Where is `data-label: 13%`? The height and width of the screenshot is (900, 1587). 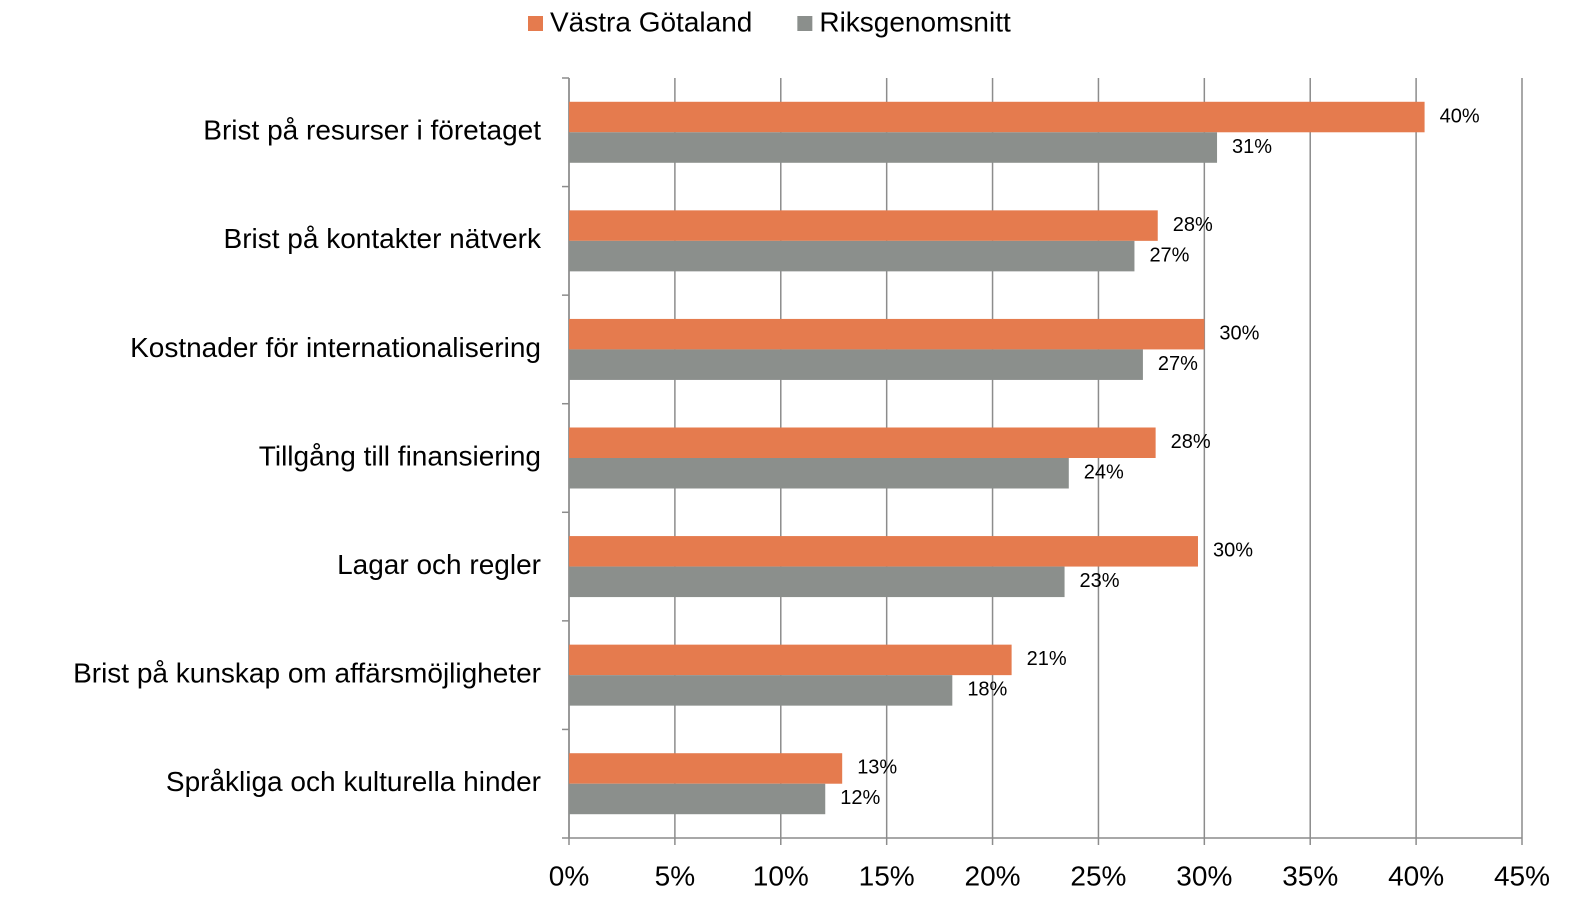
data-label: 13% is located at coordinates (877, 768).